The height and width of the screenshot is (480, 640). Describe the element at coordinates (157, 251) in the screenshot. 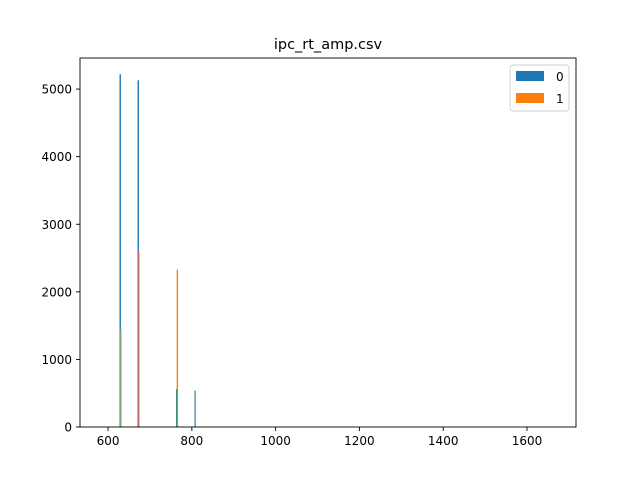

I see `bars-layer` at that location.